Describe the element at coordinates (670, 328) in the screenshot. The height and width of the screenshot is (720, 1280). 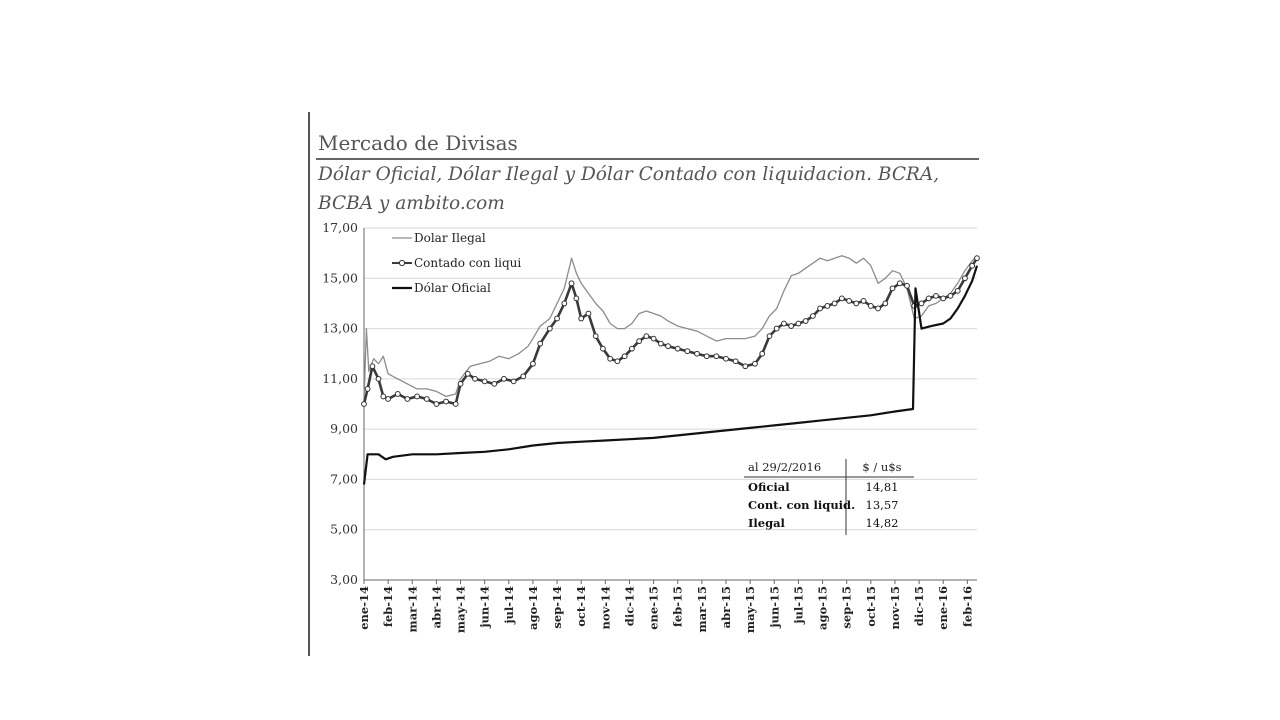
I see `series-line-dolar-ilegal` at that location.